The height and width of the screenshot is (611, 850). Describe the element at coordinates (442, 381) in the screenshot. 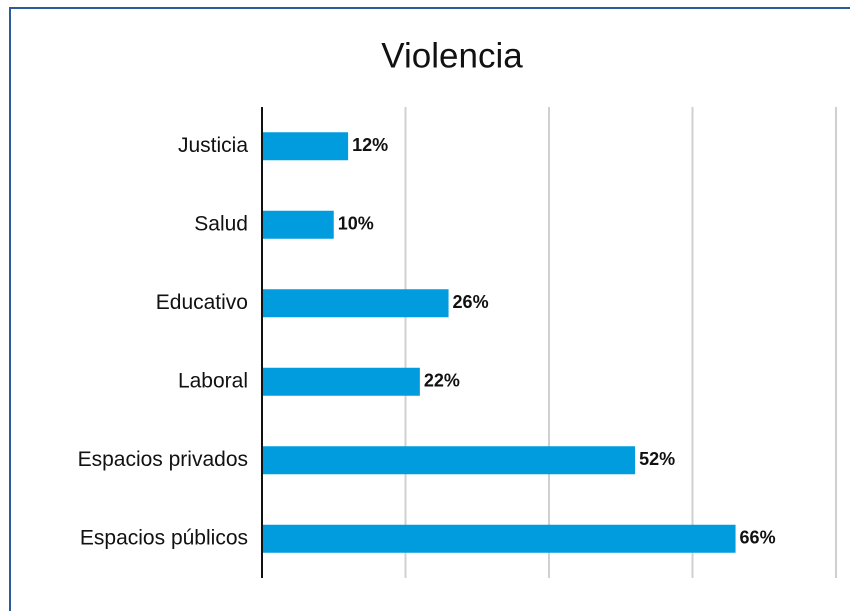

I see `data-label: 22%` at that location.